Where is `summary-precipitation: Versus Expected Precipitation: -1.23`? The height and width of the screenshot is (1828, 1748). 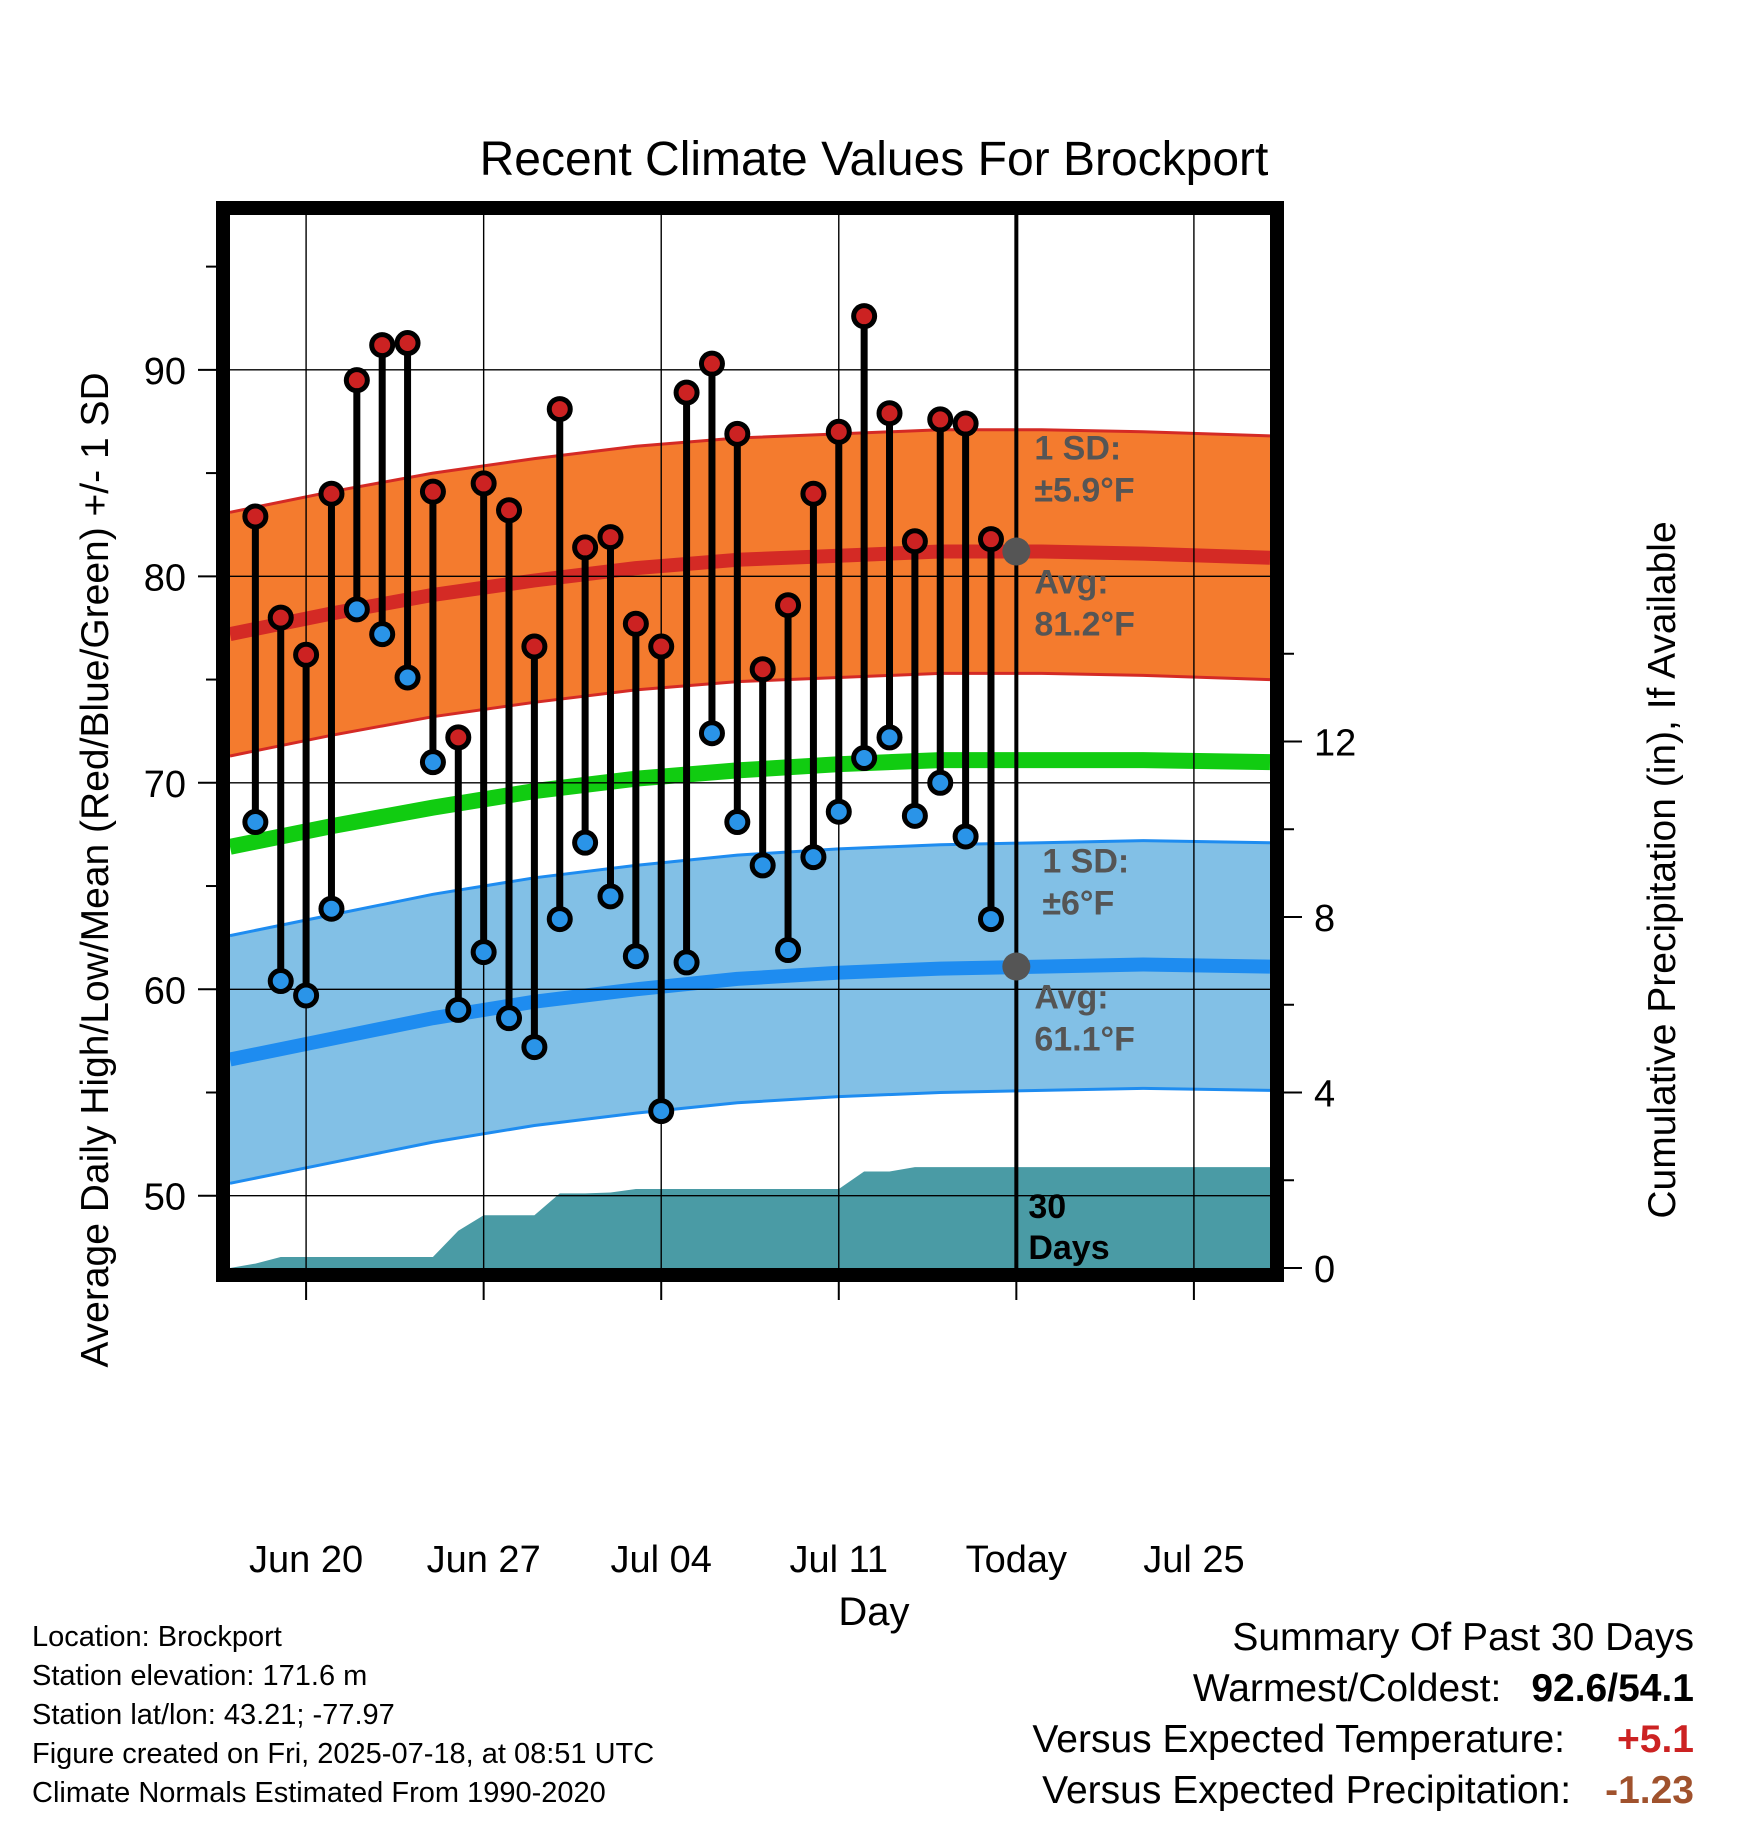
summary-precipitation: Versus Expected Precipitation: -1.23 is located at coordinates (1363, 1790).